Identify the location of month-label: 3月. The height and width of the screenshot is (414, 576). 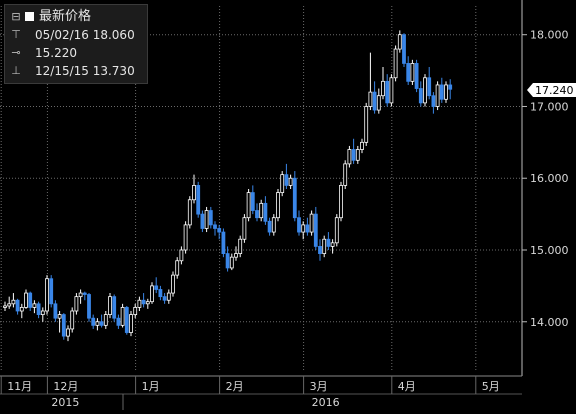
(319, 386).